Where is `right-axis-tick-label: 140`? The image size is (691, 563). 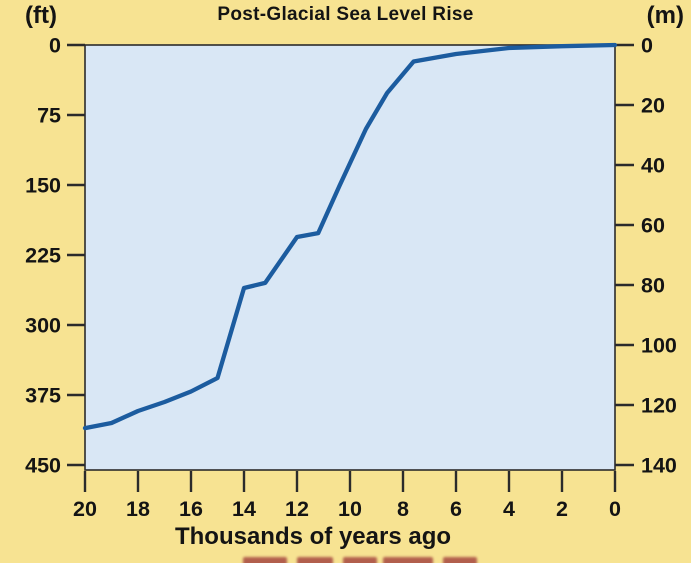 right-axis-tick-label: 140 is located at coordinates (659, 466).